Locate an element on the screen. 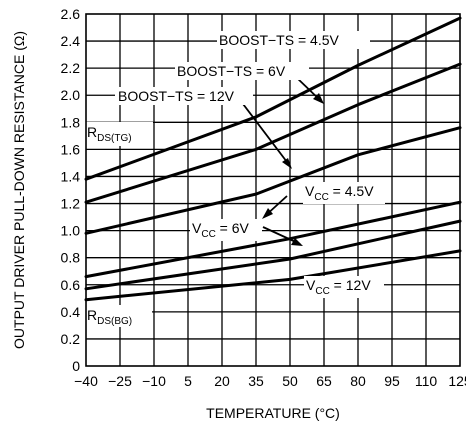 The height and width of the screenshot is (425, 466). rds-bg-symbol: R is located at coordinates (92, 315).